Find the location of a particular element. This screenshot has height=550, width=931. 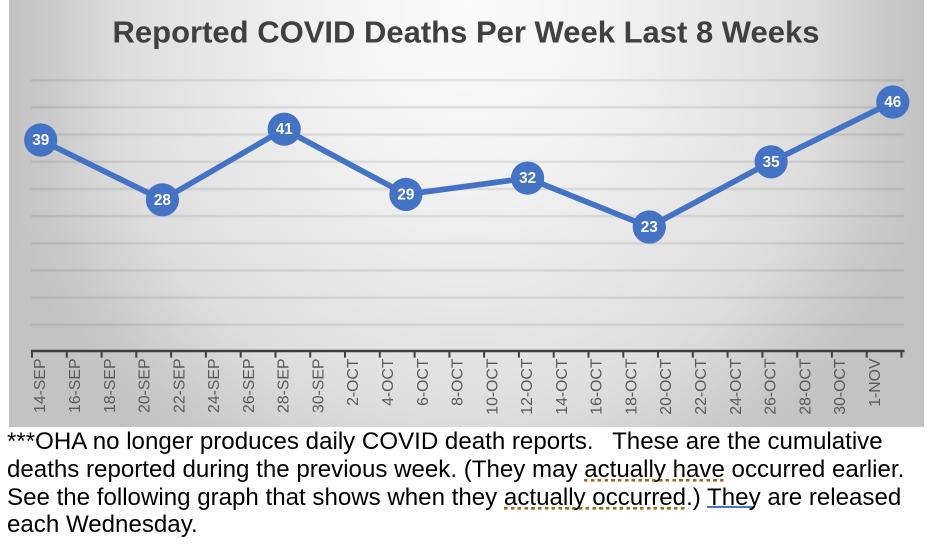

svg-text: 18-OCT is located at coordinates (632, 386).